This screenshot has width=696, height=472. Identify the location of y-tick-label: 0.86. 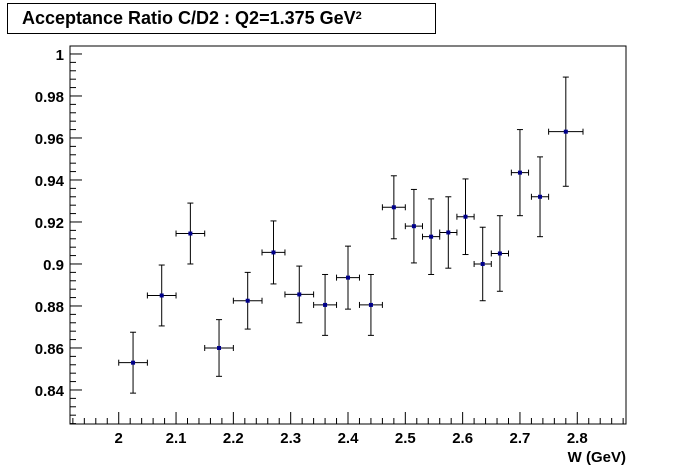
(49, 349).